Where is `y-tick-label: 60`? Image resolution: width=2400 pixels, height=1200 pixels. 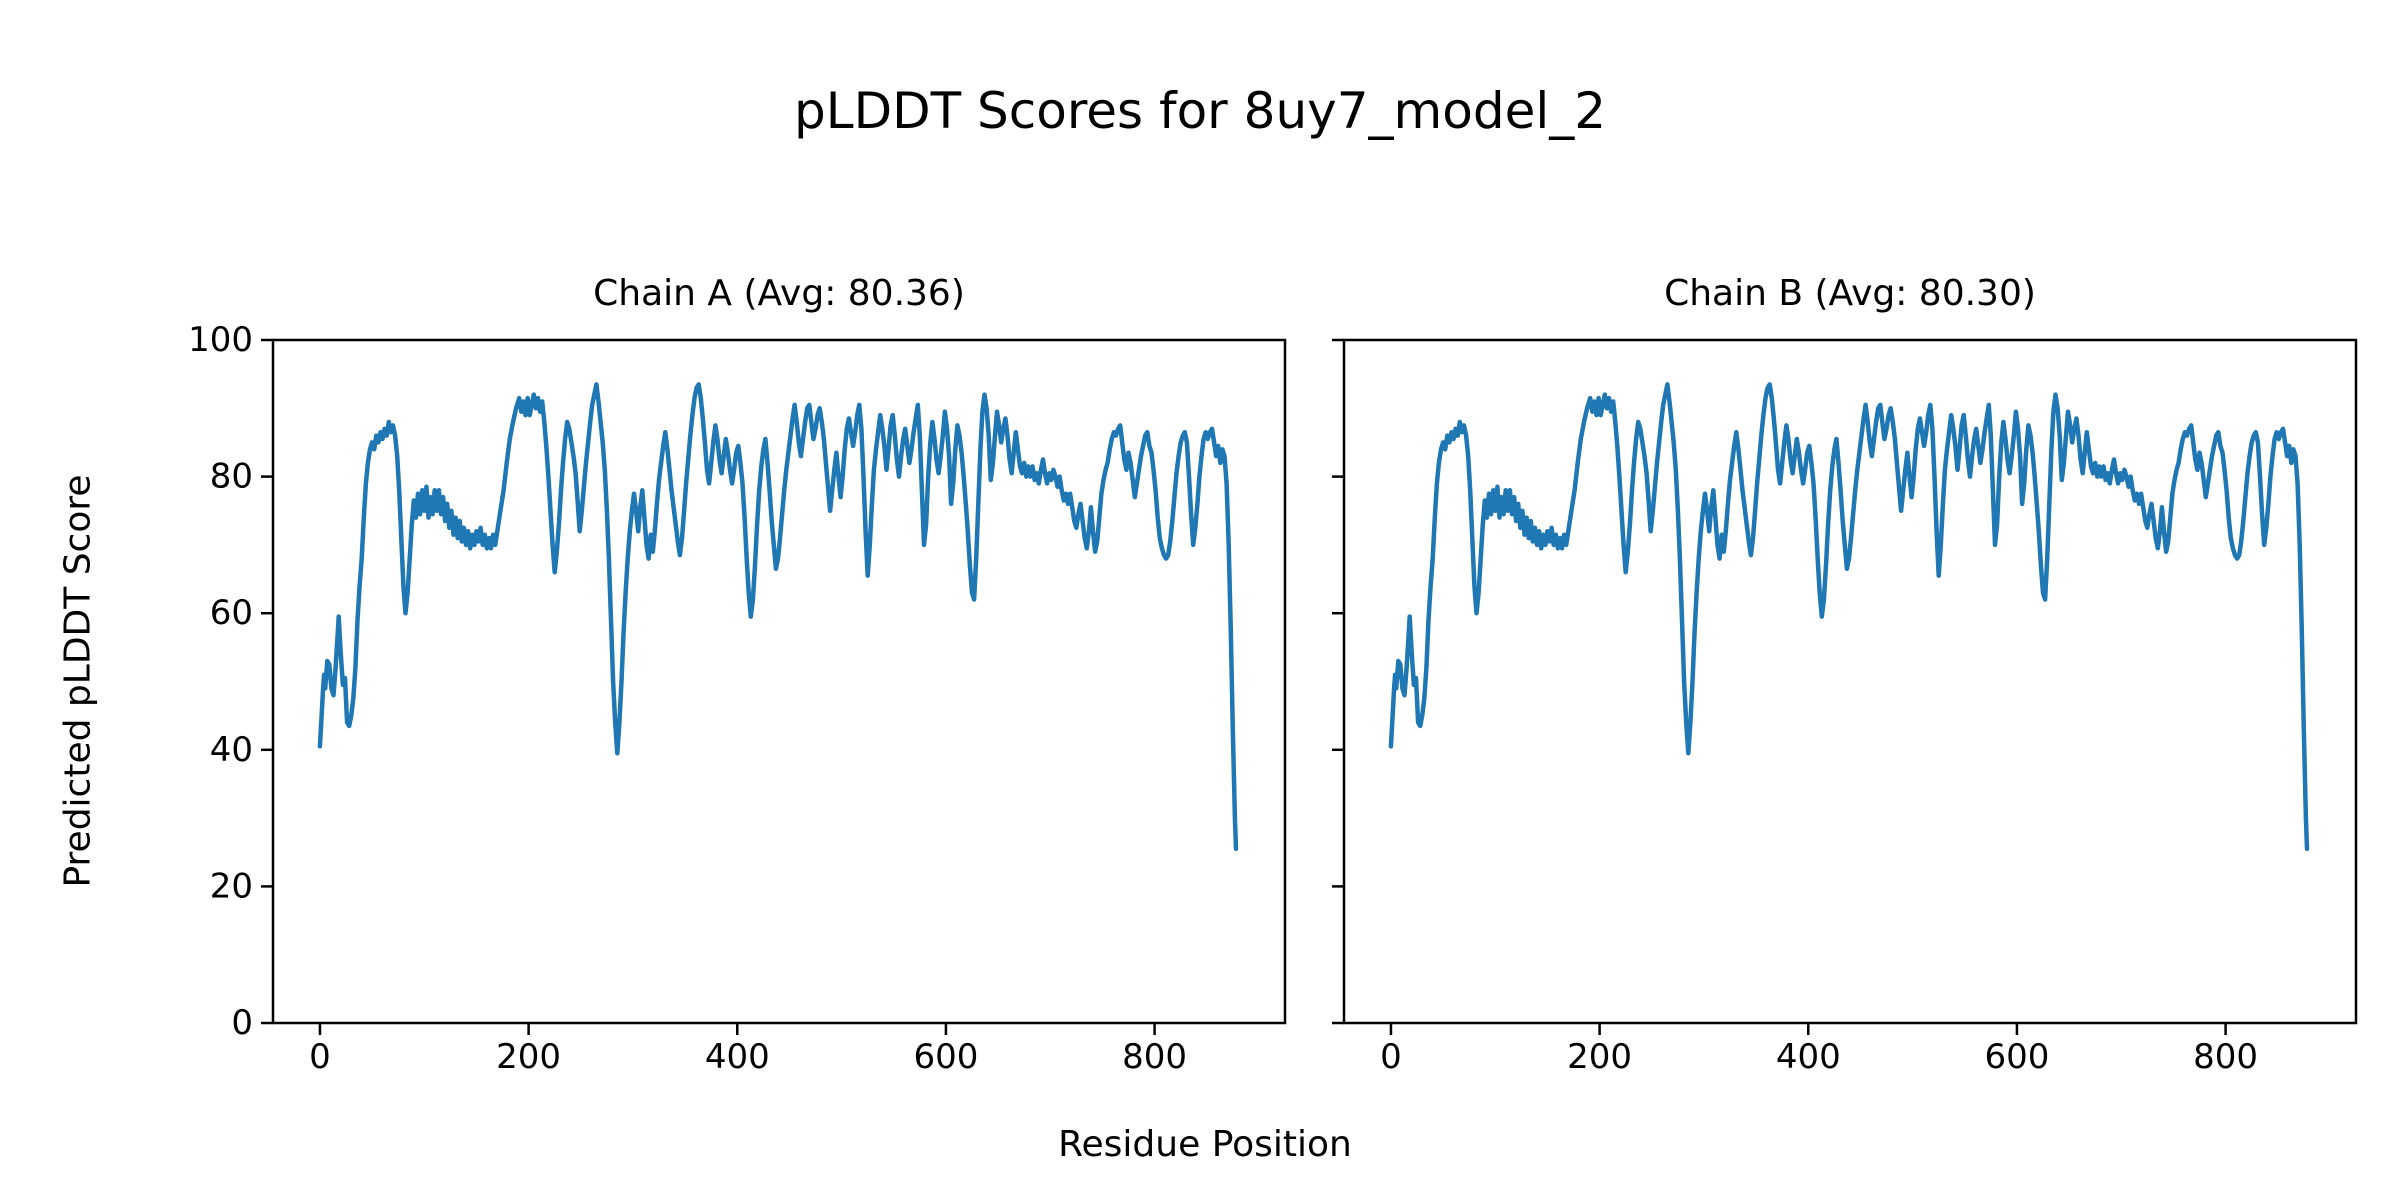 y-tick-label: 60 is located at coordinates (231, 613).